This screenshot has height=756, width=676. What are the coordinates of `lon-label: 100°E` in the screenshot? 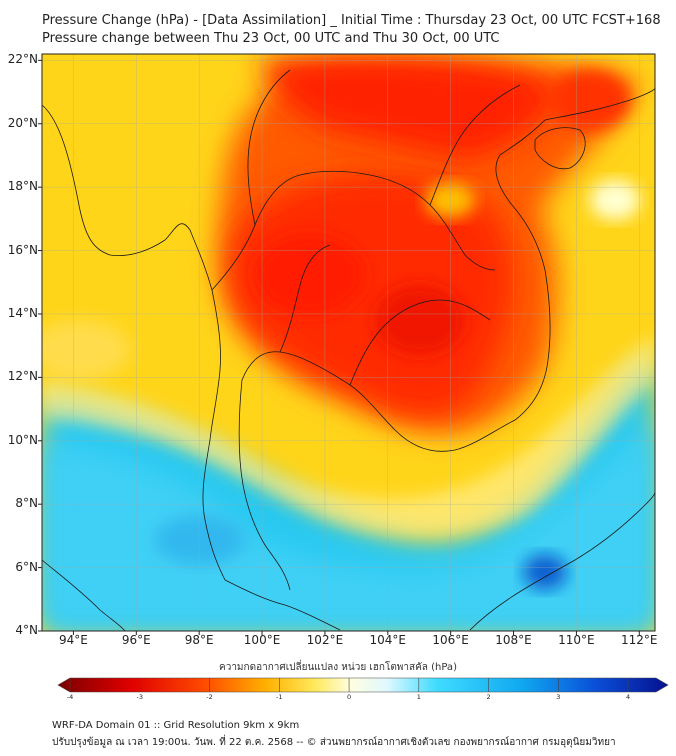 It's located at (262, 640).